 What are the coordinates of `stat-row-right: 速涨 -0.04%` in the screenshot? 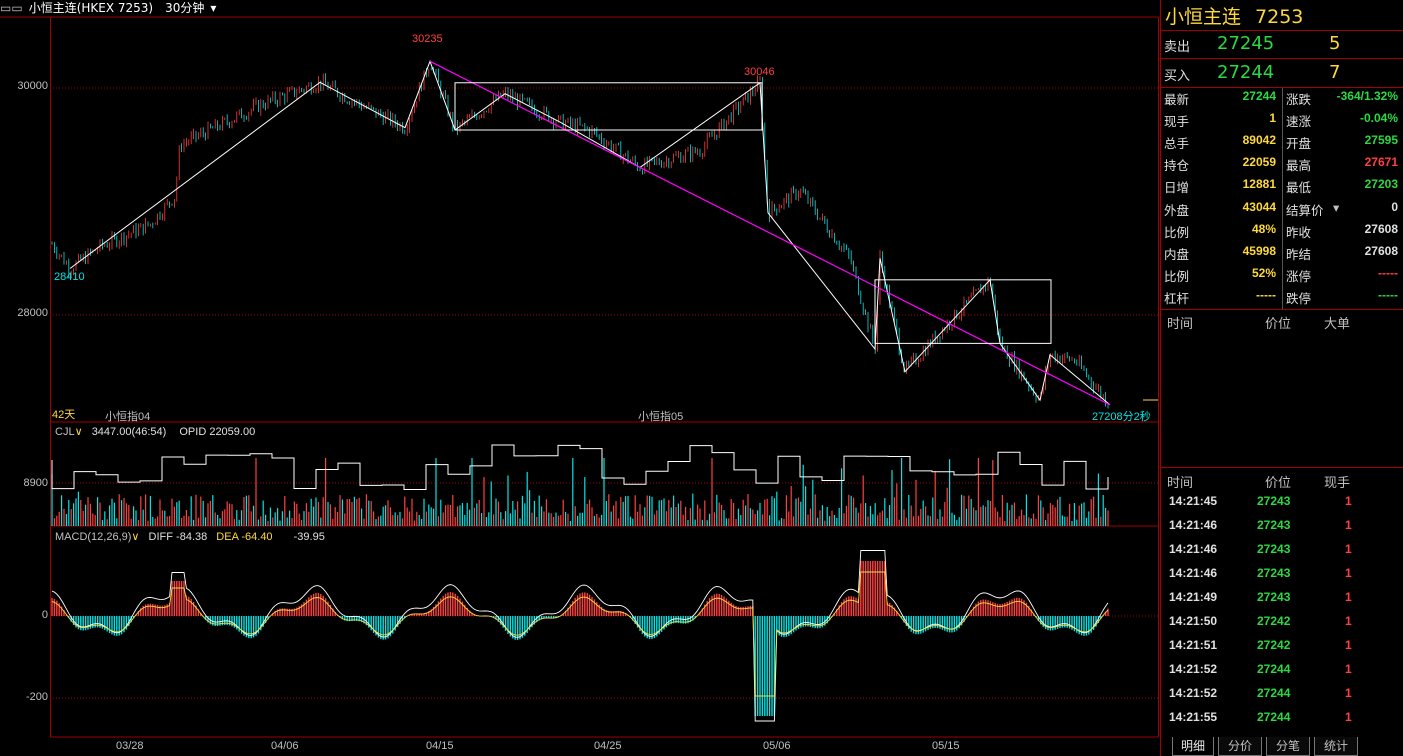 It's located at (1343, 122).